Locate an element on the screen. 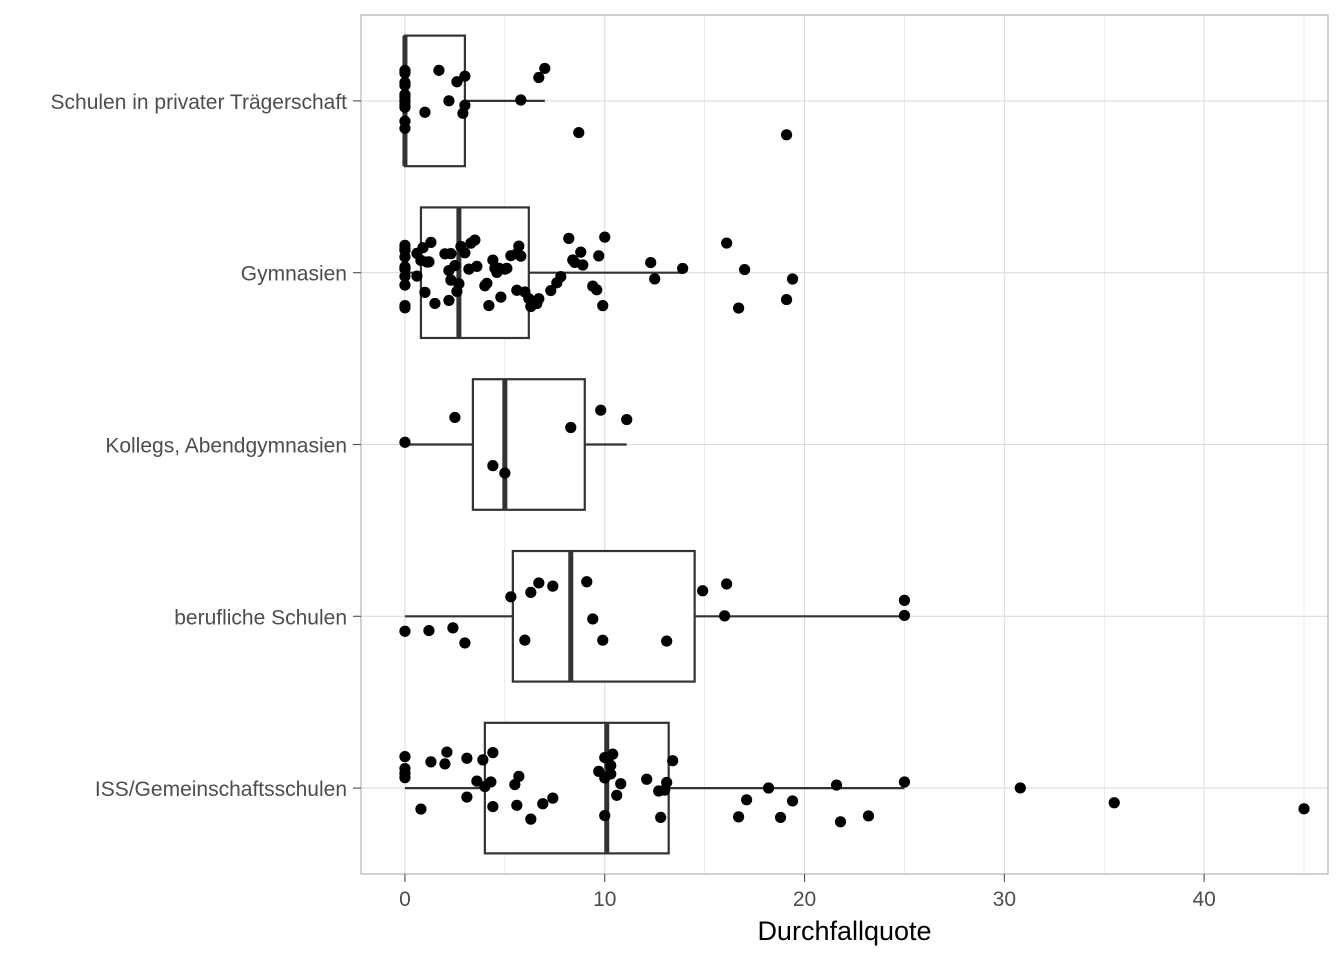 Image resolution: width=1344 pixels, height=965 pixels. x-tick-label: 40 is located at coordinates (1203, 899).